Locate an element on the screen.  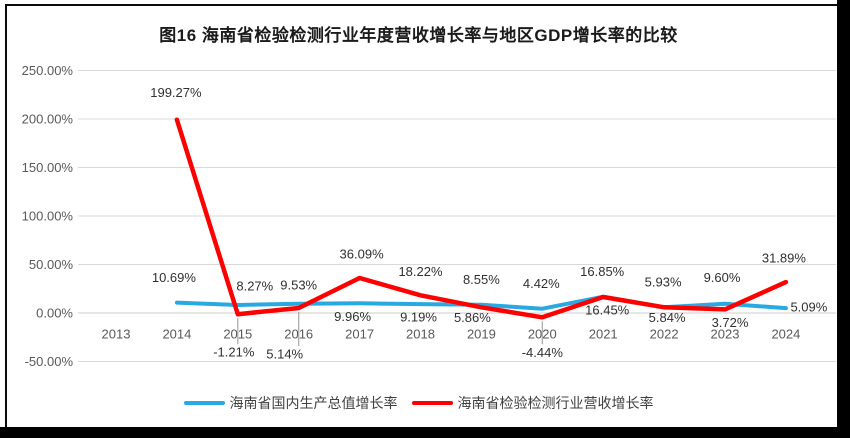
x-axis-year-label: 2024 is located at coordinates (785, 334).